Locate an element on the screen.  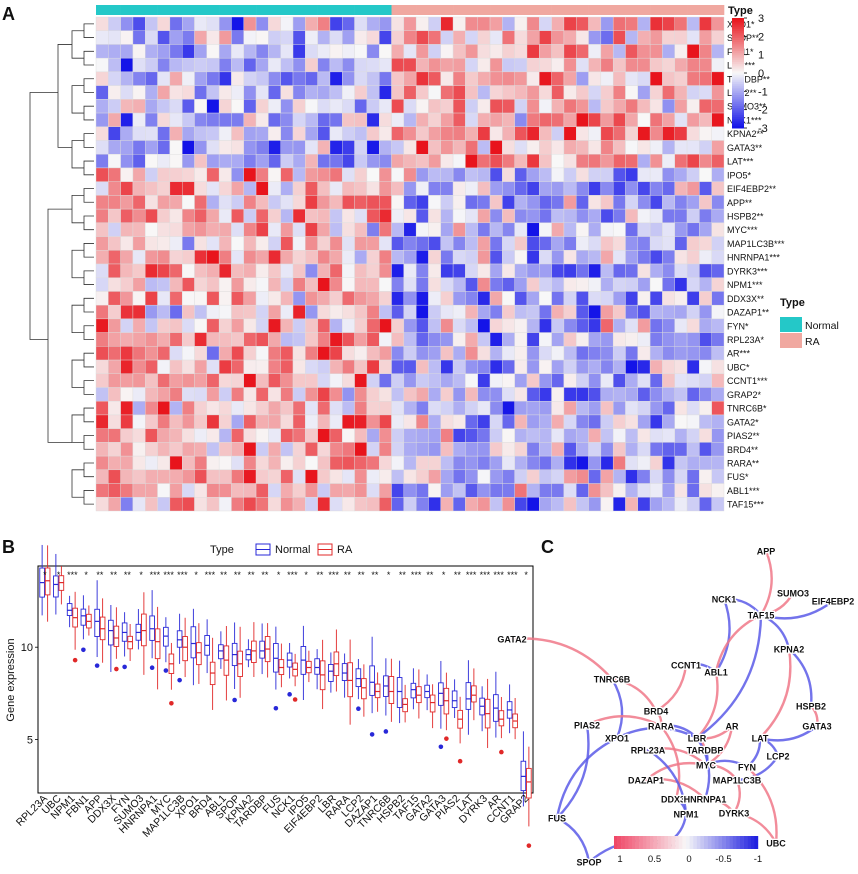
significance-mark: * is located at coordinates (526, 575).